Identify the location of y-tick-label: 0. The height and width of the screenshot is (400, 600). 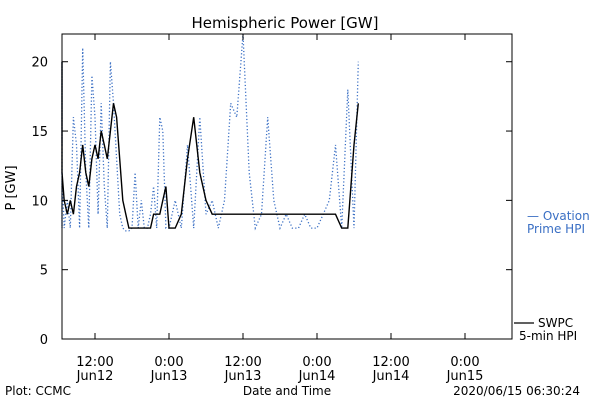
(44, 340).